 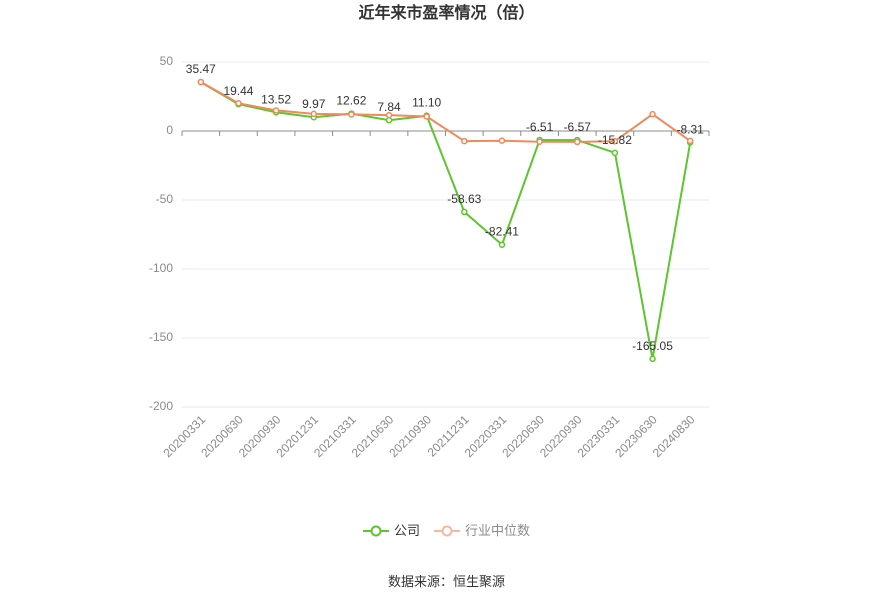 I want to click on y-tick-label: -200, so click(x=161, y=406).